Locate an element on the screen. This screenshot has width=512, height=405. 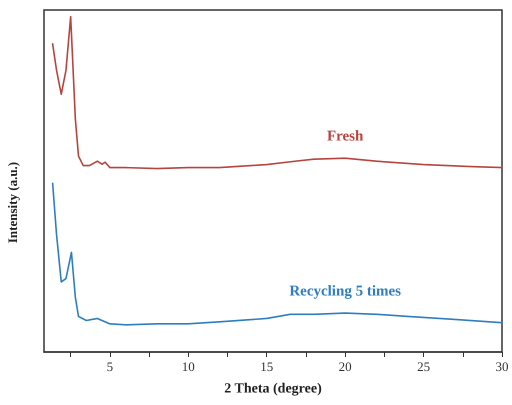
x-tick-label: 15 is located at coordinates (267, 366).